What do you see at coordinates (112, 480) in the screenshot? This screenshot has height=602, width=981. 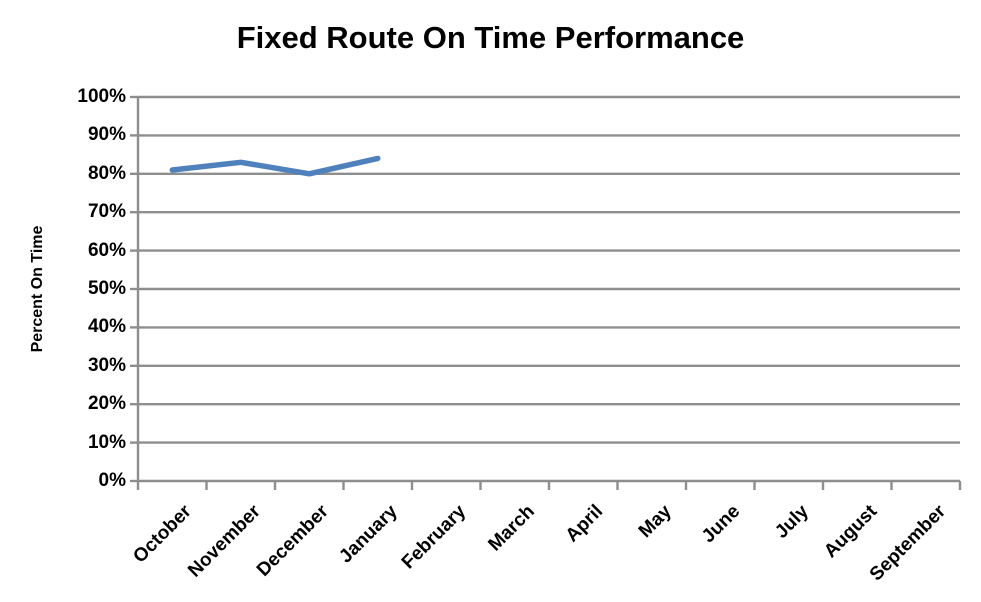 I see `y-tick-label: 0%` at bounding box center [112, 480].